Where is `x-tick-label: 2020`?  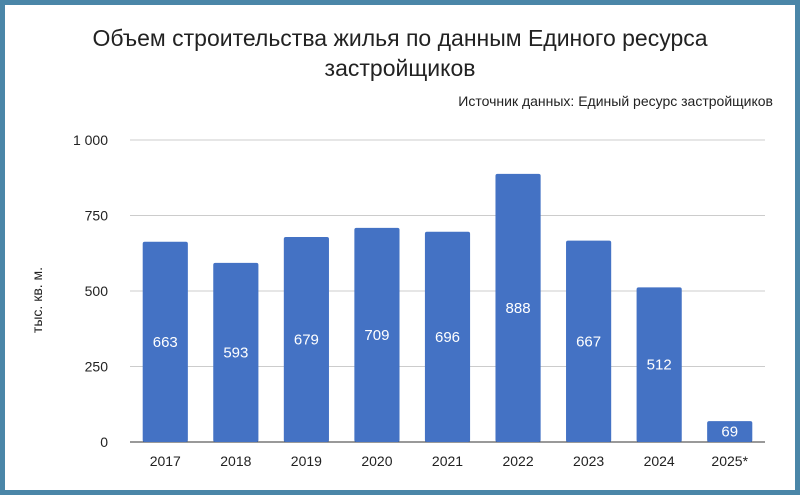 x-tick-label: 2020 is located at coordinates (376, 461).